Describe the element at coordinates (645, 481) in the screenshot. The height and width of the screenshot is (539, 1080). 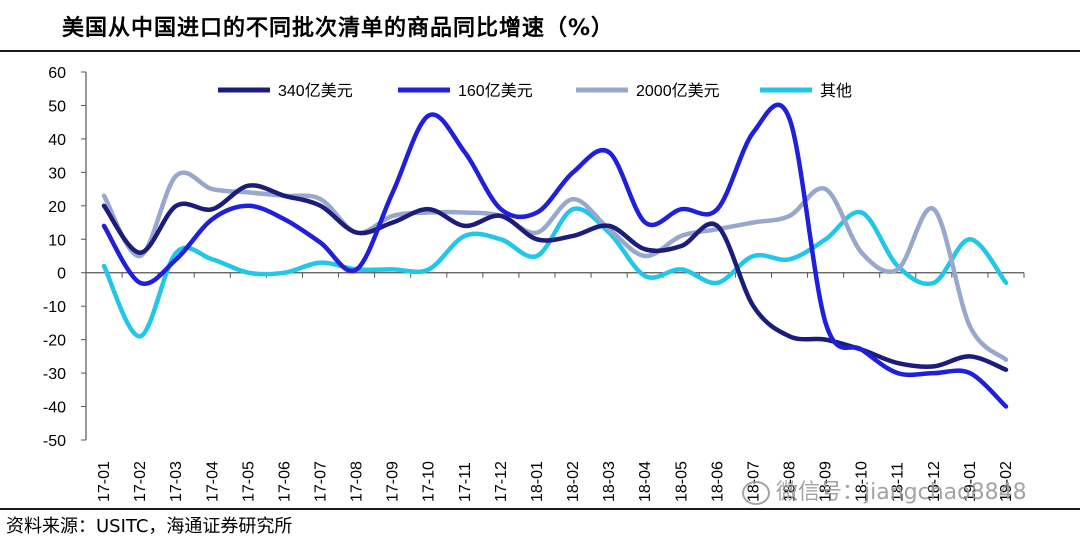
I see `x-tick-label: 18-04` at that location.